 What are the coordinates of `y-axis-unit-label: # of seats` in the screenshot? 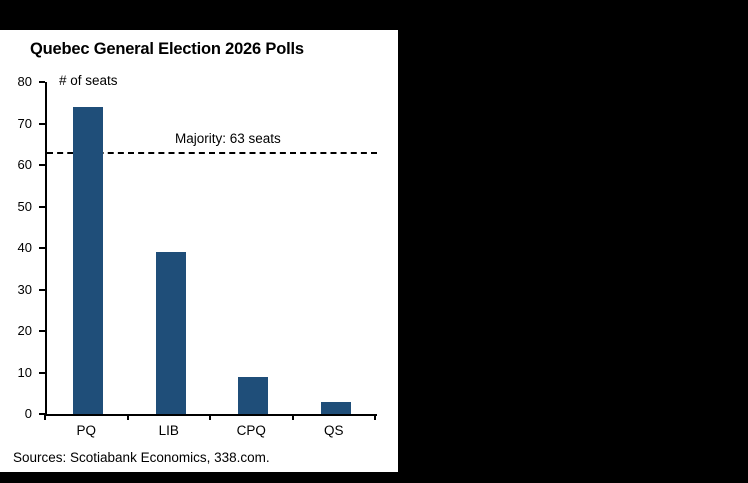 It's located at (88, 80).